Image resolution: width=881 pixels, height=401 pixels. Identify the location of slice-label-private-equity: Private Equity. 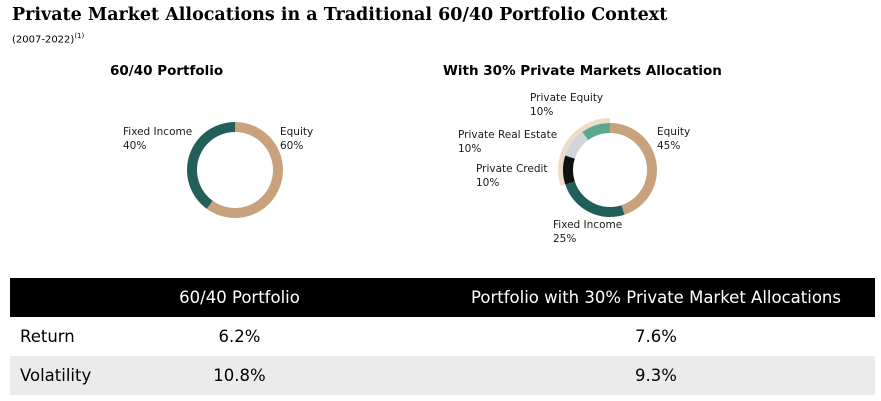
(566, 98).